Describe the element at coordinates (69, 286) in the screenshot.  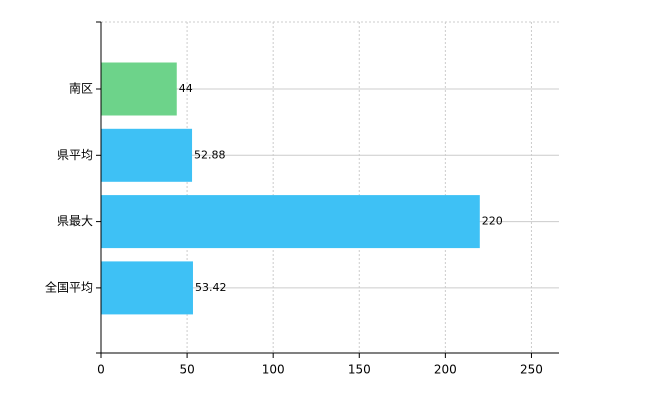
I see `y-tick-label: 全国平均` at that location.